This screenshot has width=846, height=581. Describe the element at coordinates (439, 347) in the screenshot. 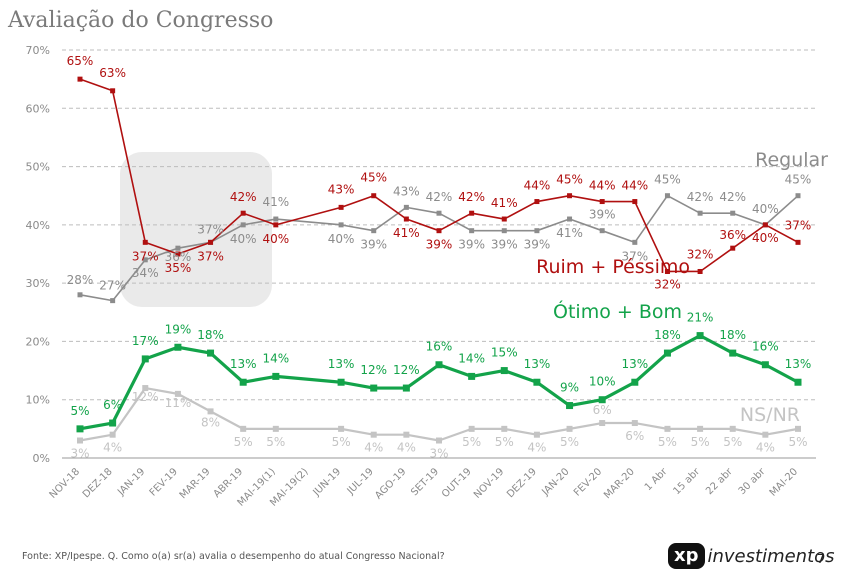

I see `data-label: 16%` at that location.